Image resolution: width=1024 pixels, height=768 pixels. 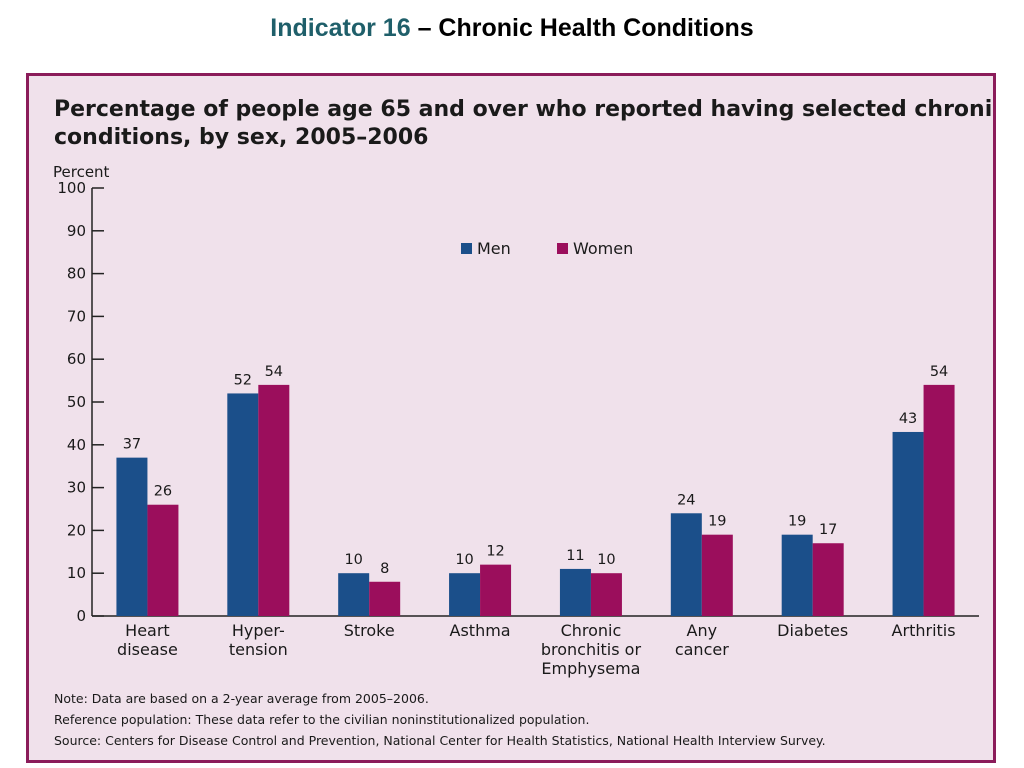 What do you see at coordinates (494, 248) in the screenshot?
I see `legend-label-men: Men` at bounding box center [494, 248].